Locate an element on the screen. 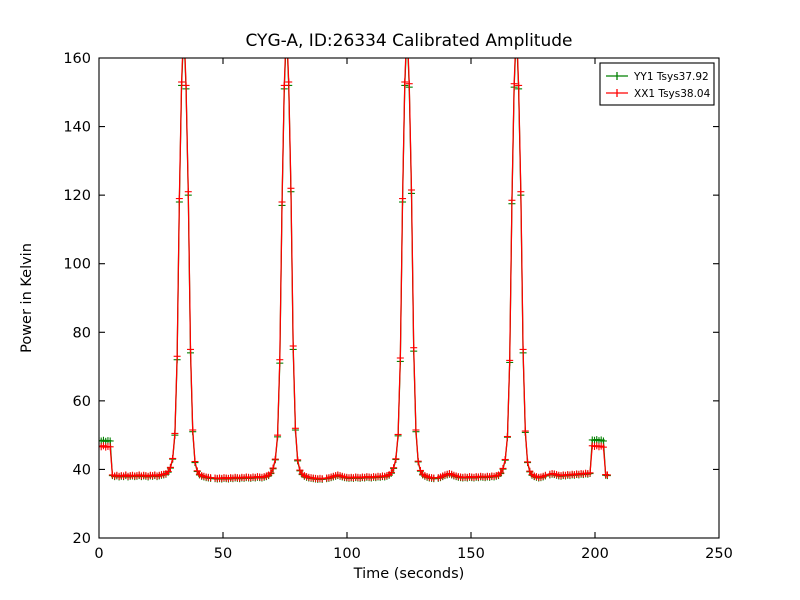  legend-label: XX1 Tsys38.04 is located at coordinates (672, 94).